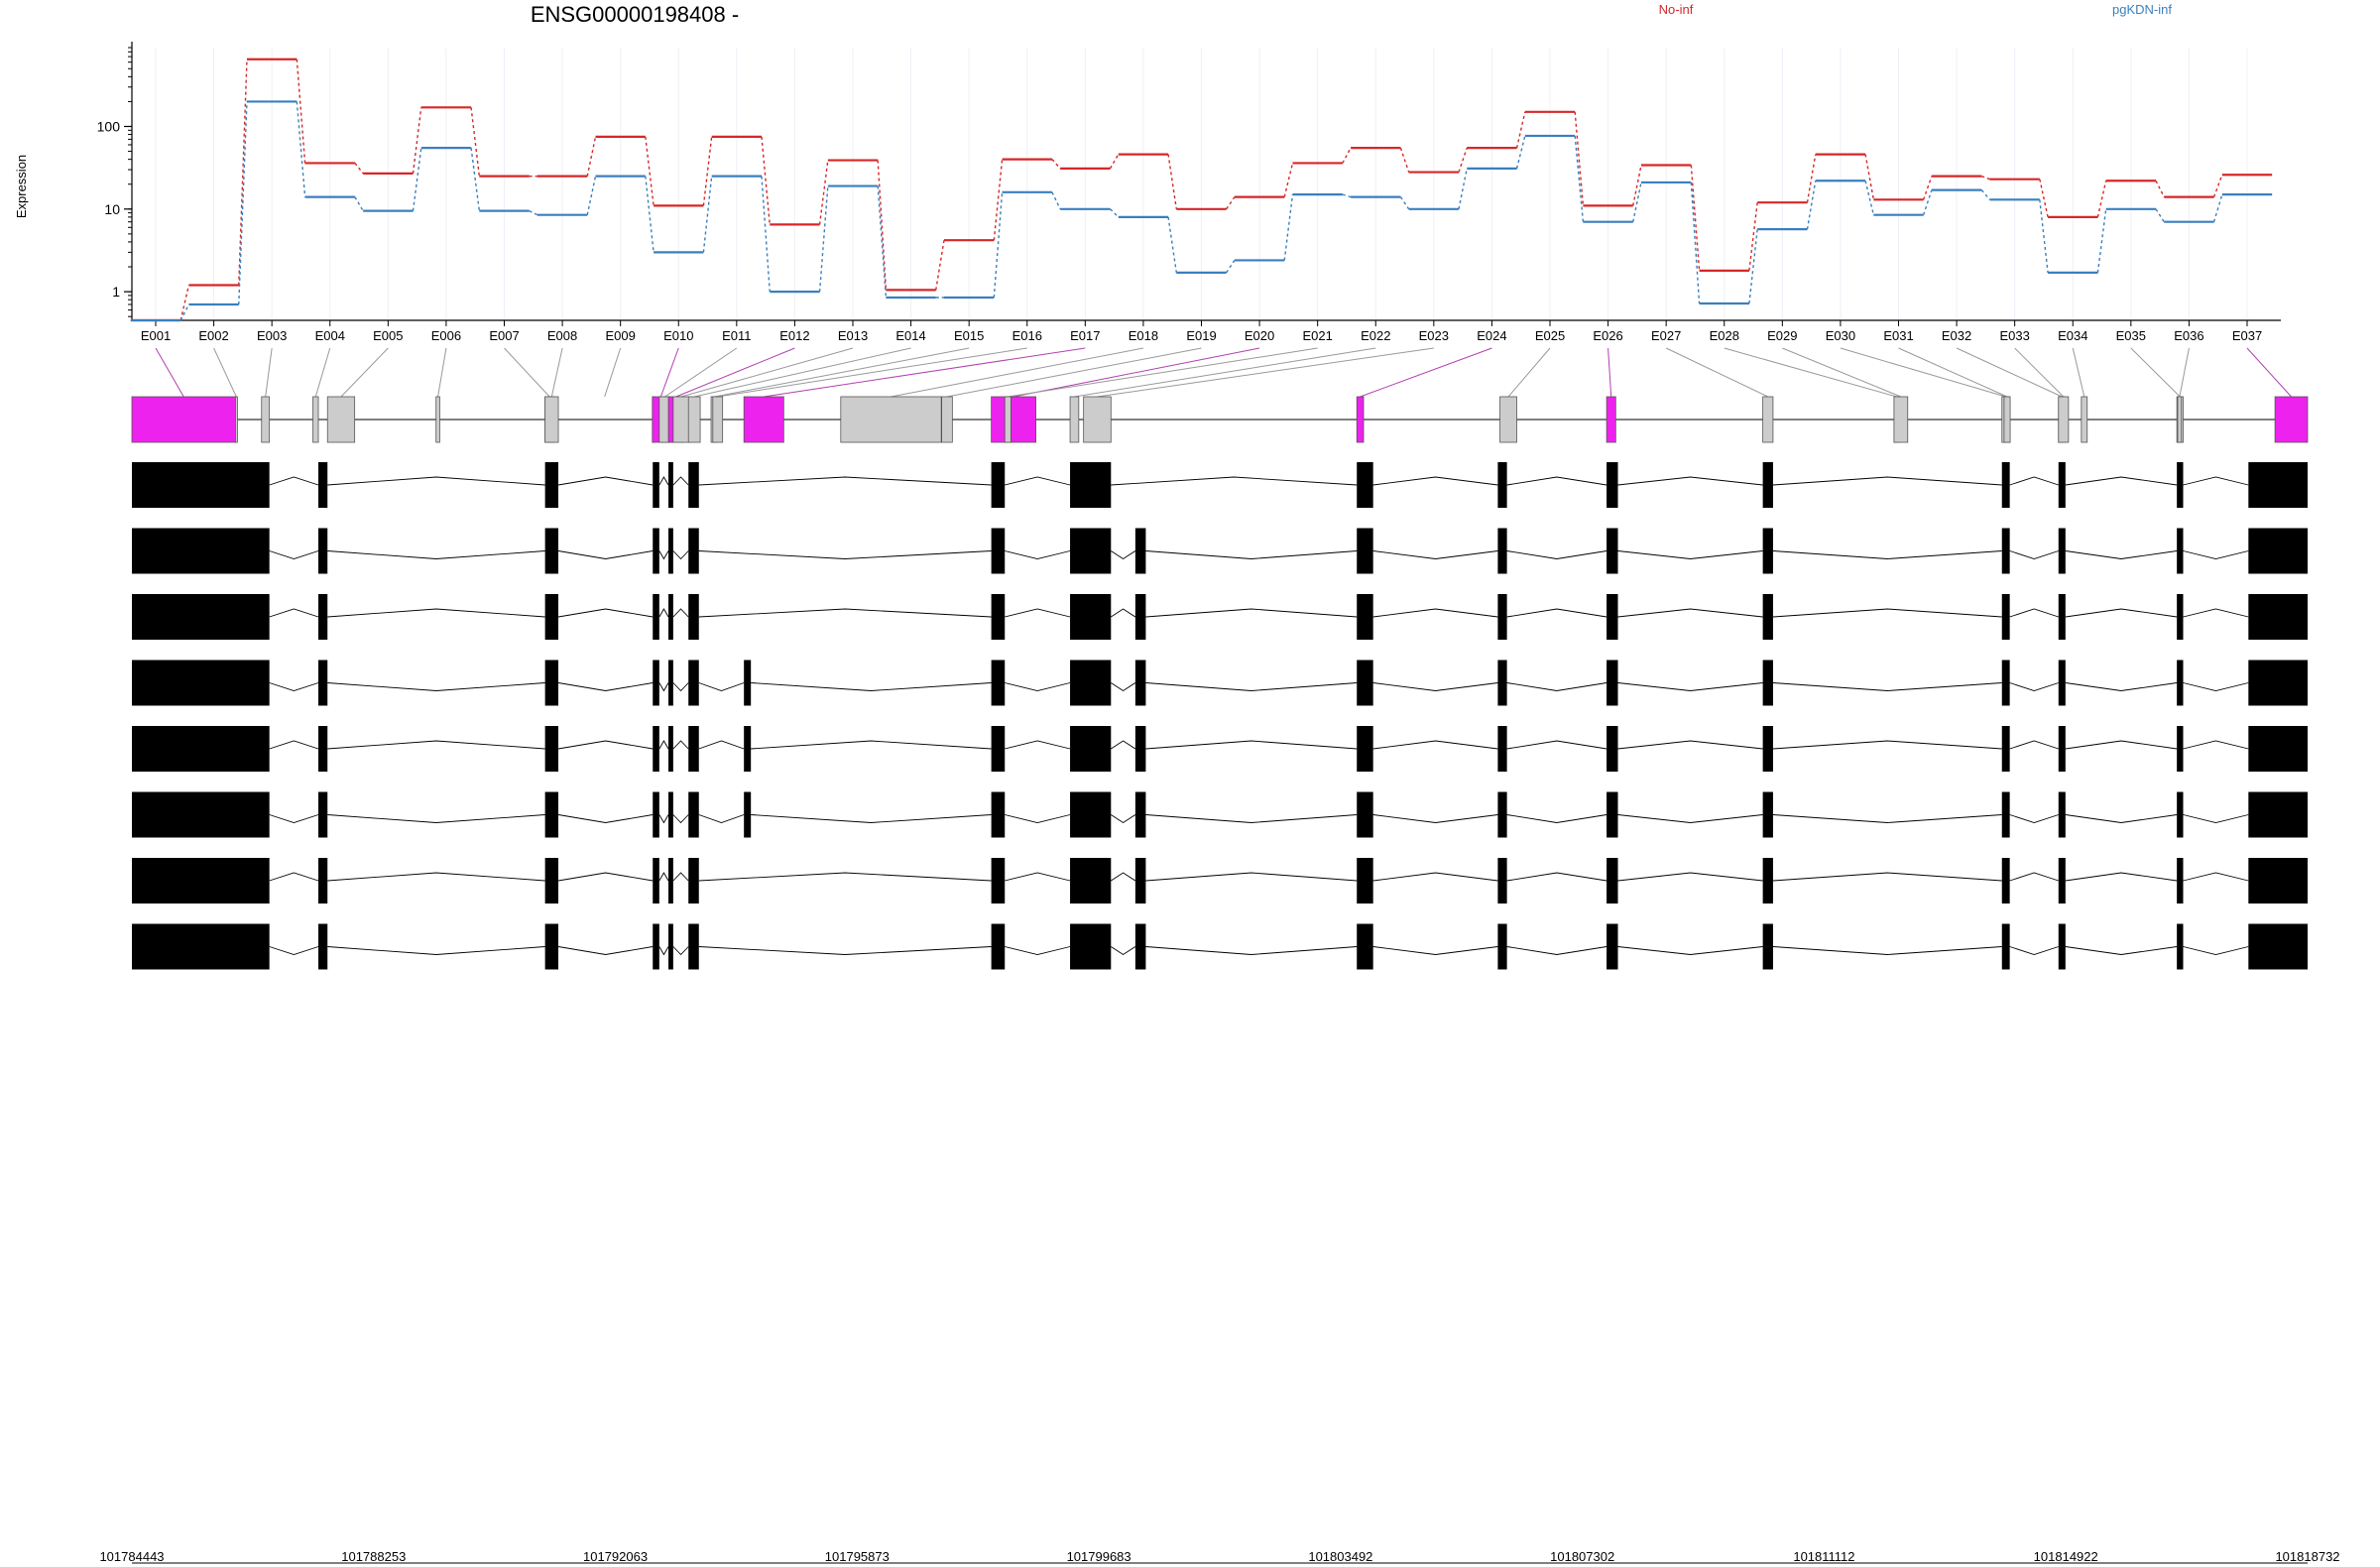  What do you see at coordinates (891, 419) in the screenshot?
I see `exon-block-e018` at bounding box center [891, 419].